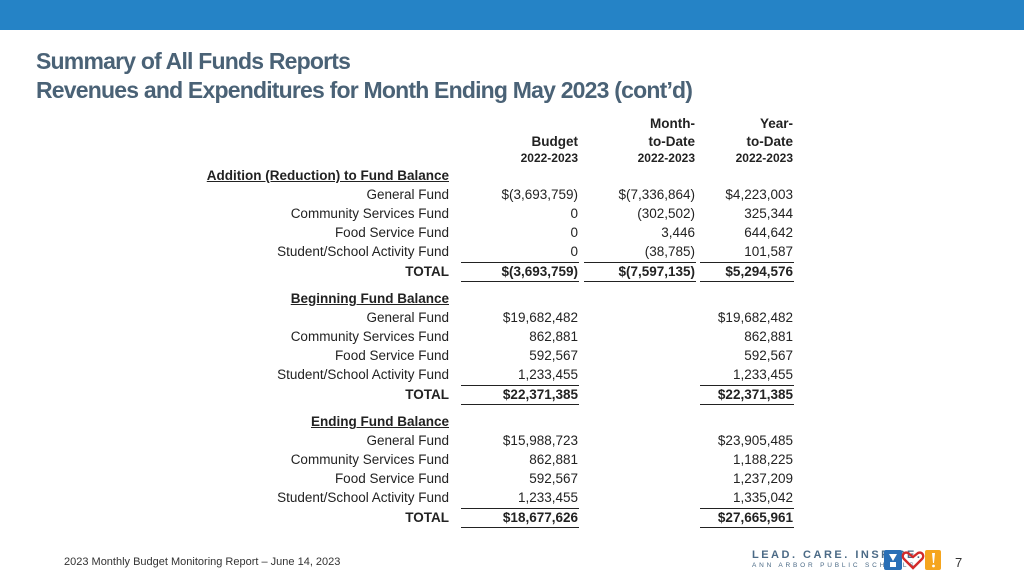 The width and height of the screenshot is (1024, 576). I want to click on page-number: 7, so click(959, 562).